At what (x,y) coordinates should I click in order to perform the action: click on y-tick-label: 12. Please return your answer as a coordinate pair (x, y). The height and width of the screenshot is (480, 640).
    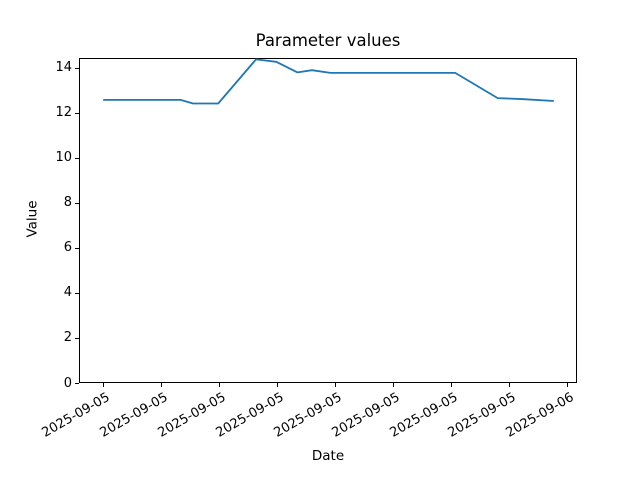
    Looking at the image, I should click on (63, 113).